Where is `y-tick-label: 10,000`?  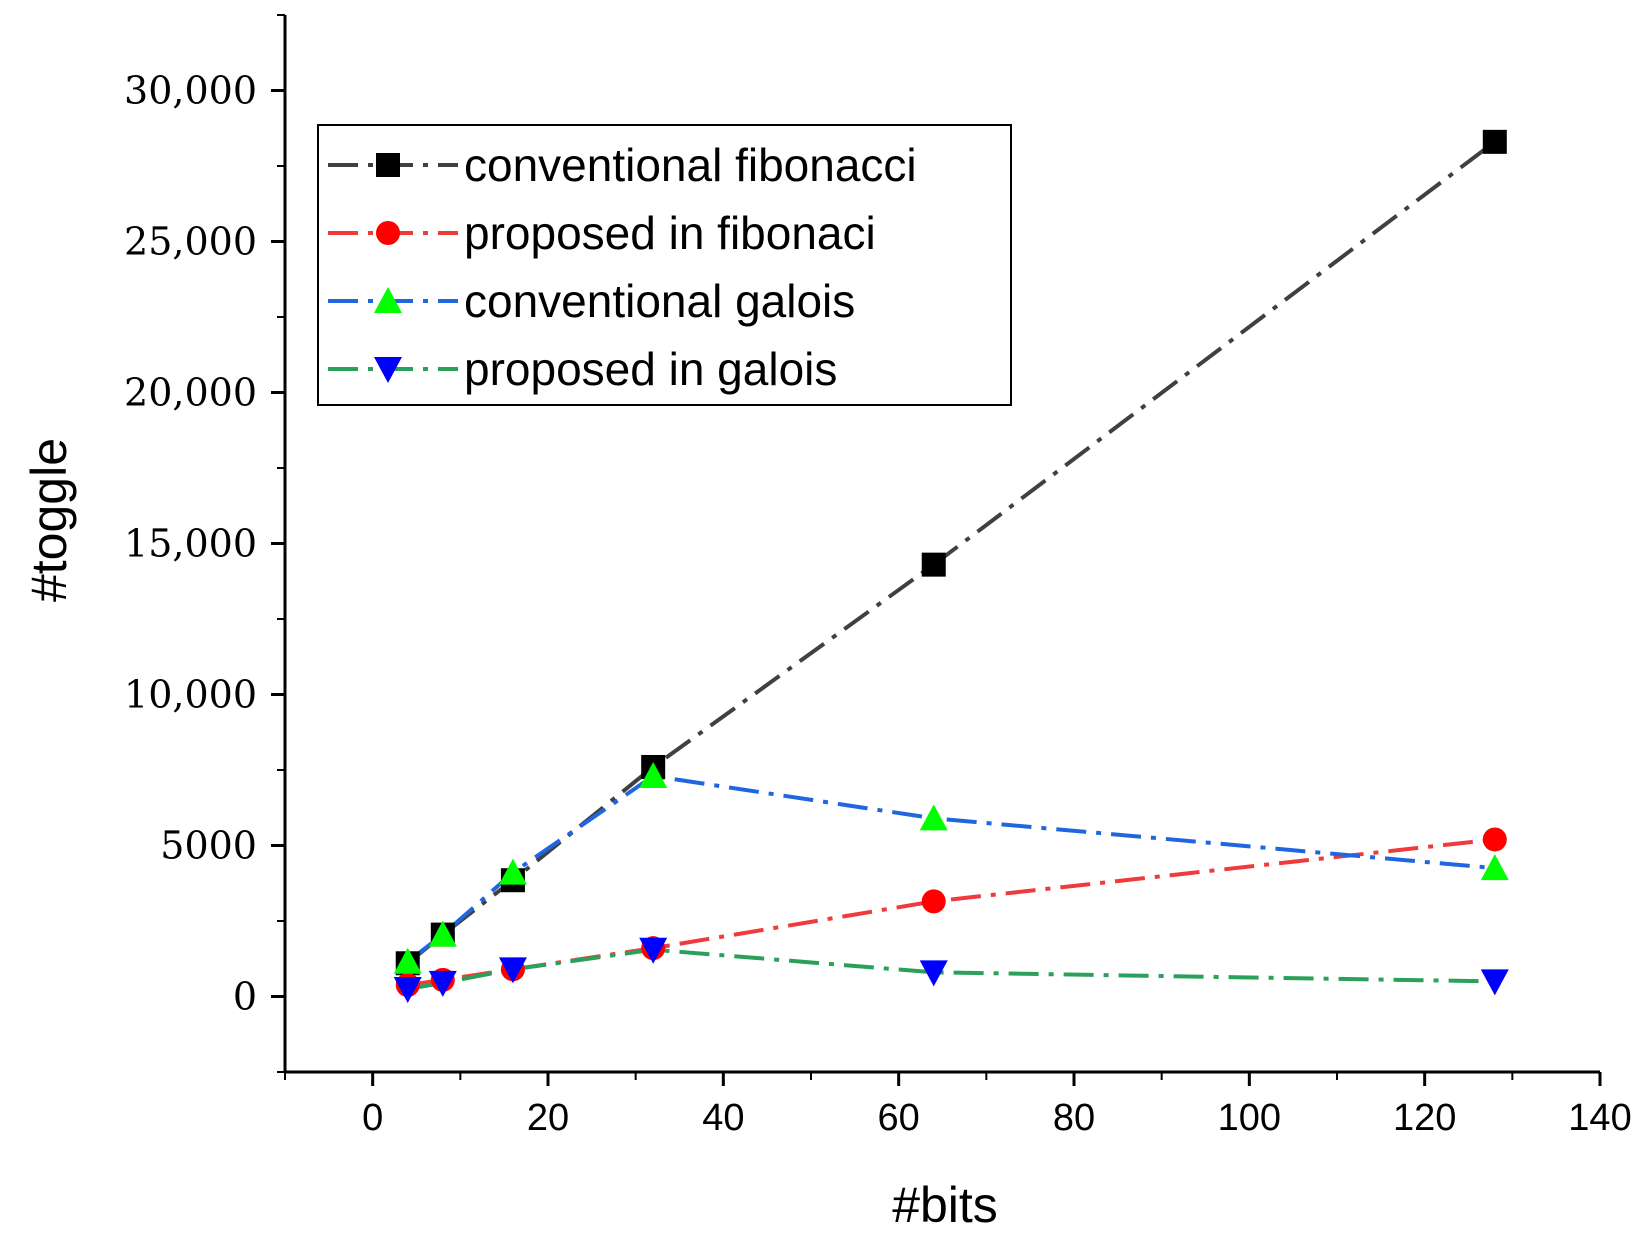
y-tick-label: 10,000 is located at coordinates (190, 695).